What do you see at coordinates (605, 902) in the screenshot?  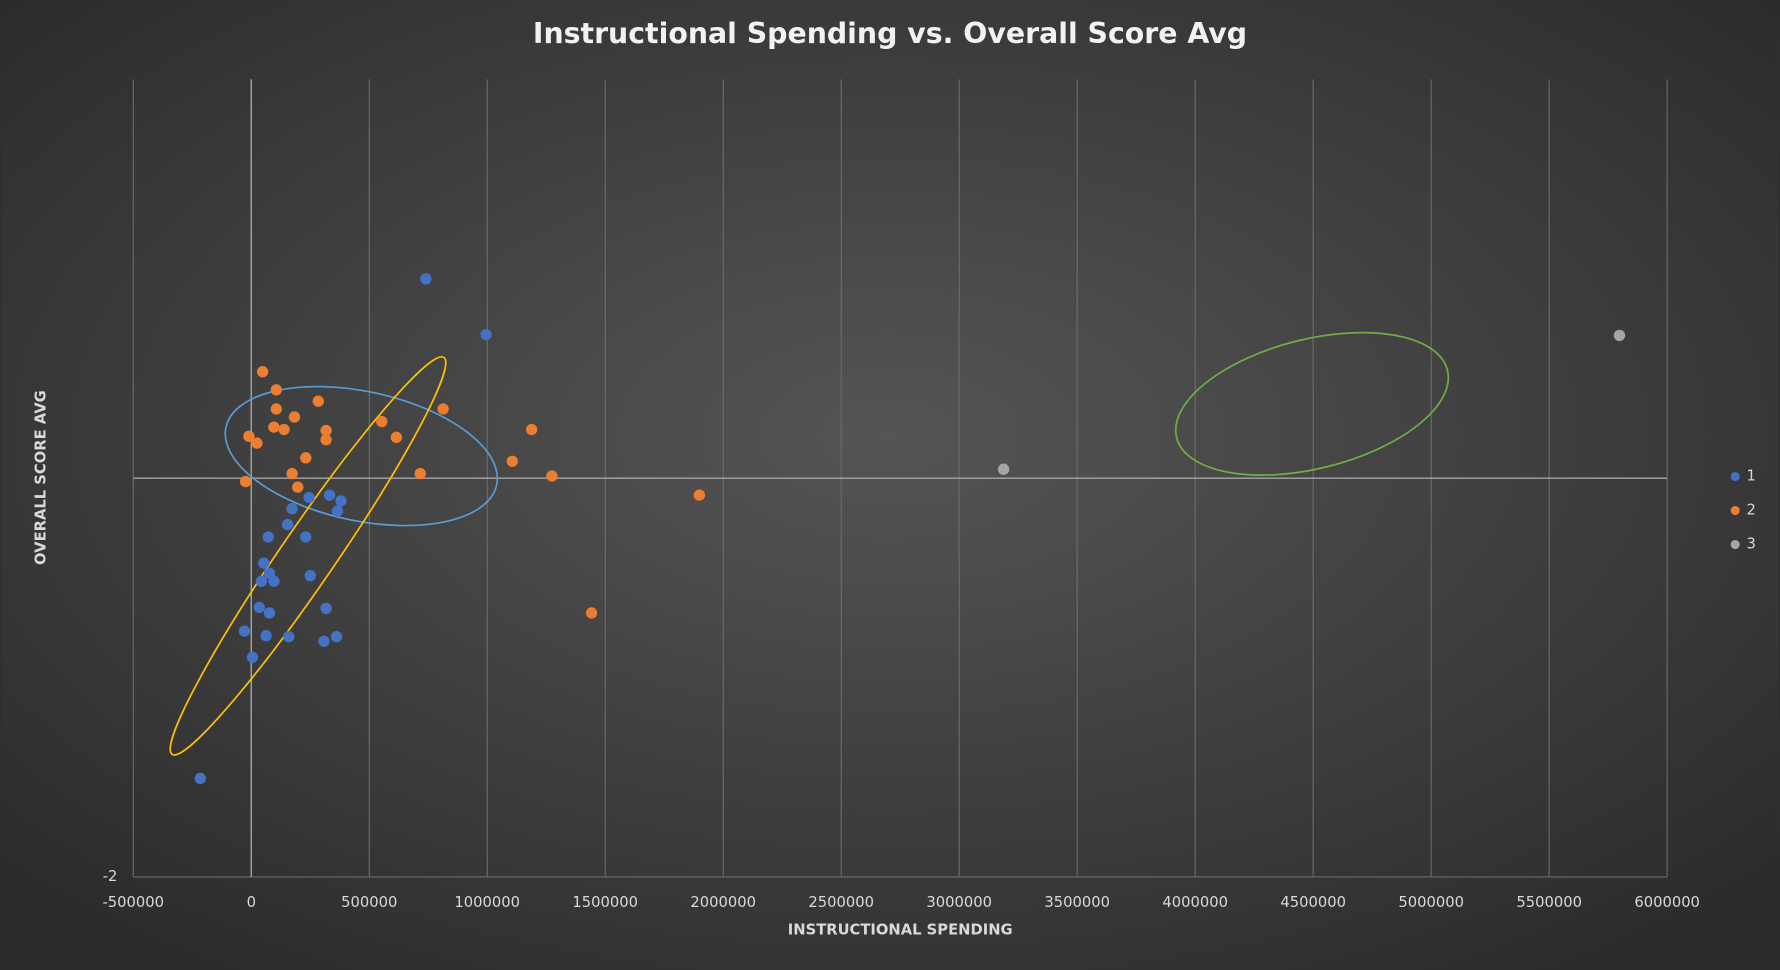 I see `x-tick-label: 1500000` at bounding box center [605, 902].